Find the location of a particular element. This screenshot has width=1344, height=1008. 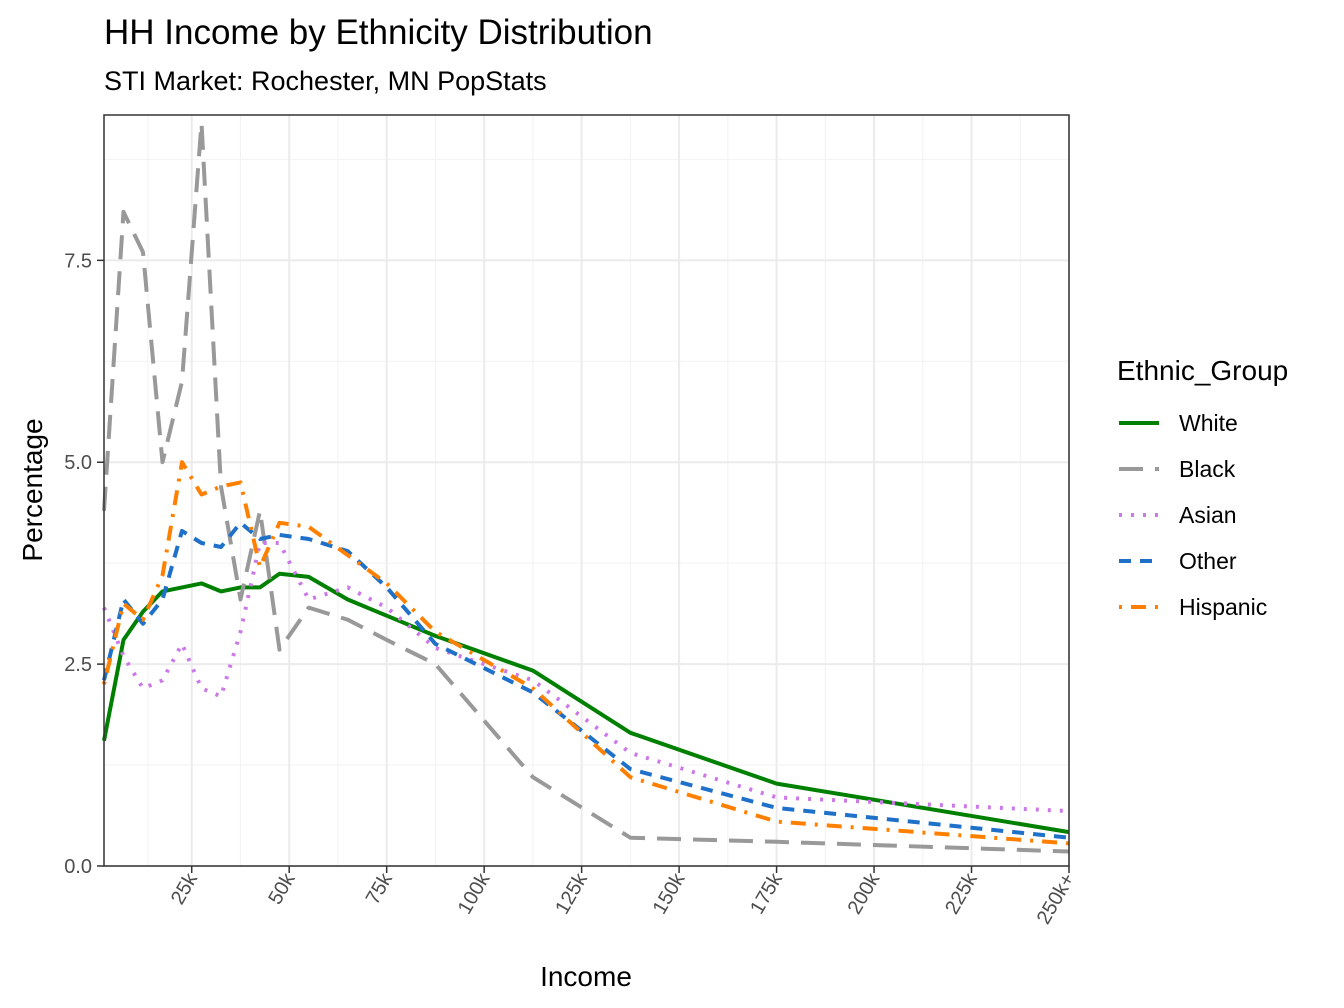

x-tick-label: 75k is located at coordinates (380, 889).